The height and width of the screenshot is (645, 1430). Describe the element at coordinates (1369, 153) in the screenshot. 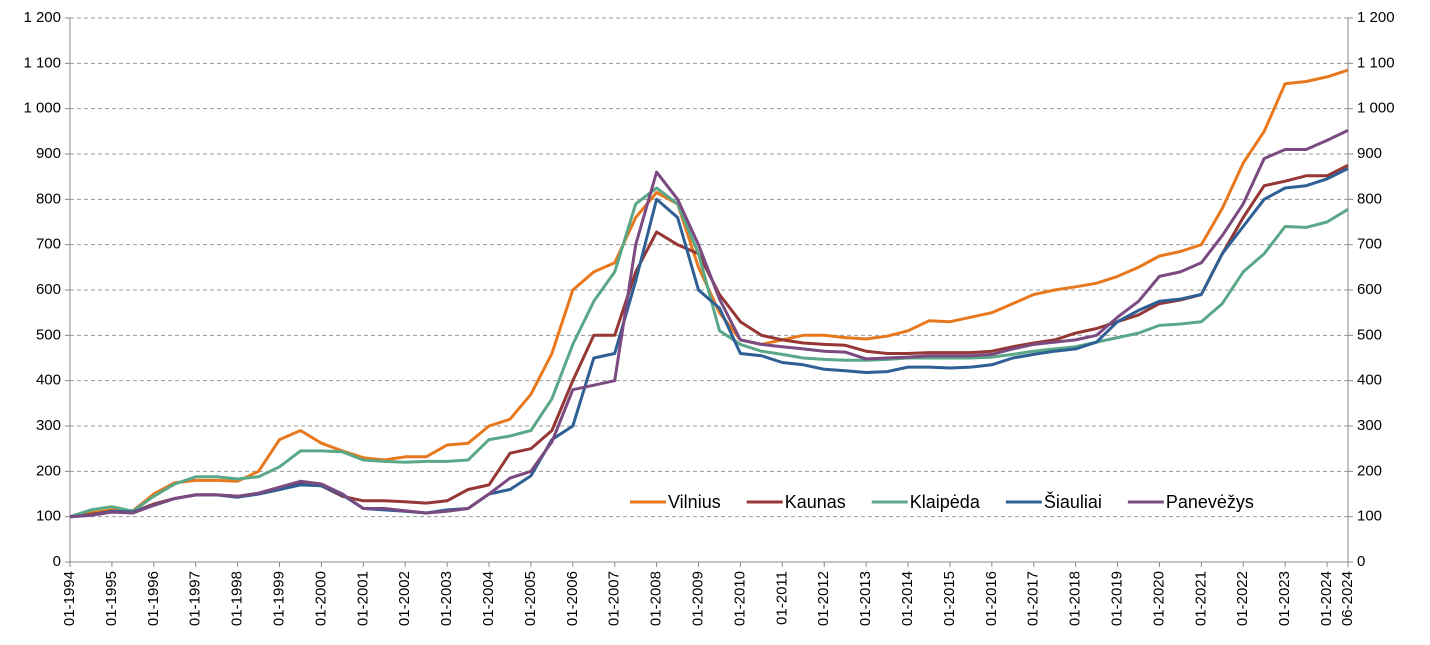

I see `y2-tick-label: 900` at that location.